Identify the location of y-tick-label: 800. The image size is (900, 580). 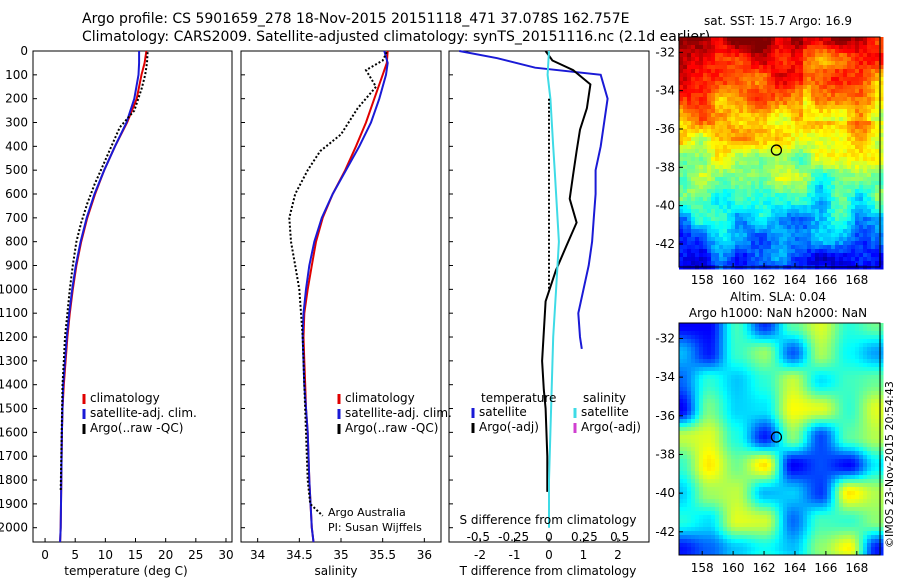
(16, 242).